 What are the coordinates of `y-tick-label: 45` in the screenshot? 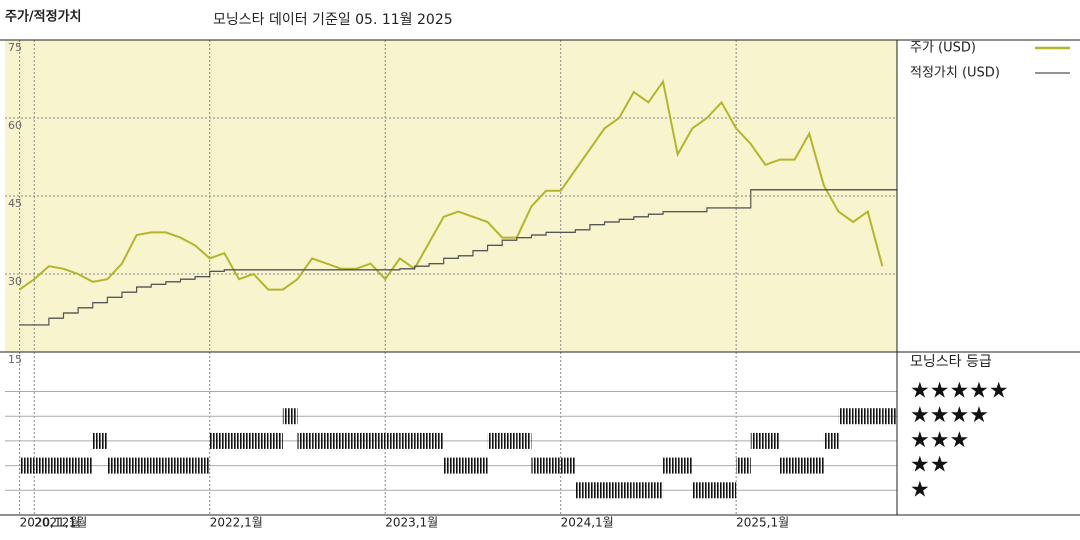 It's located at (15, 203).